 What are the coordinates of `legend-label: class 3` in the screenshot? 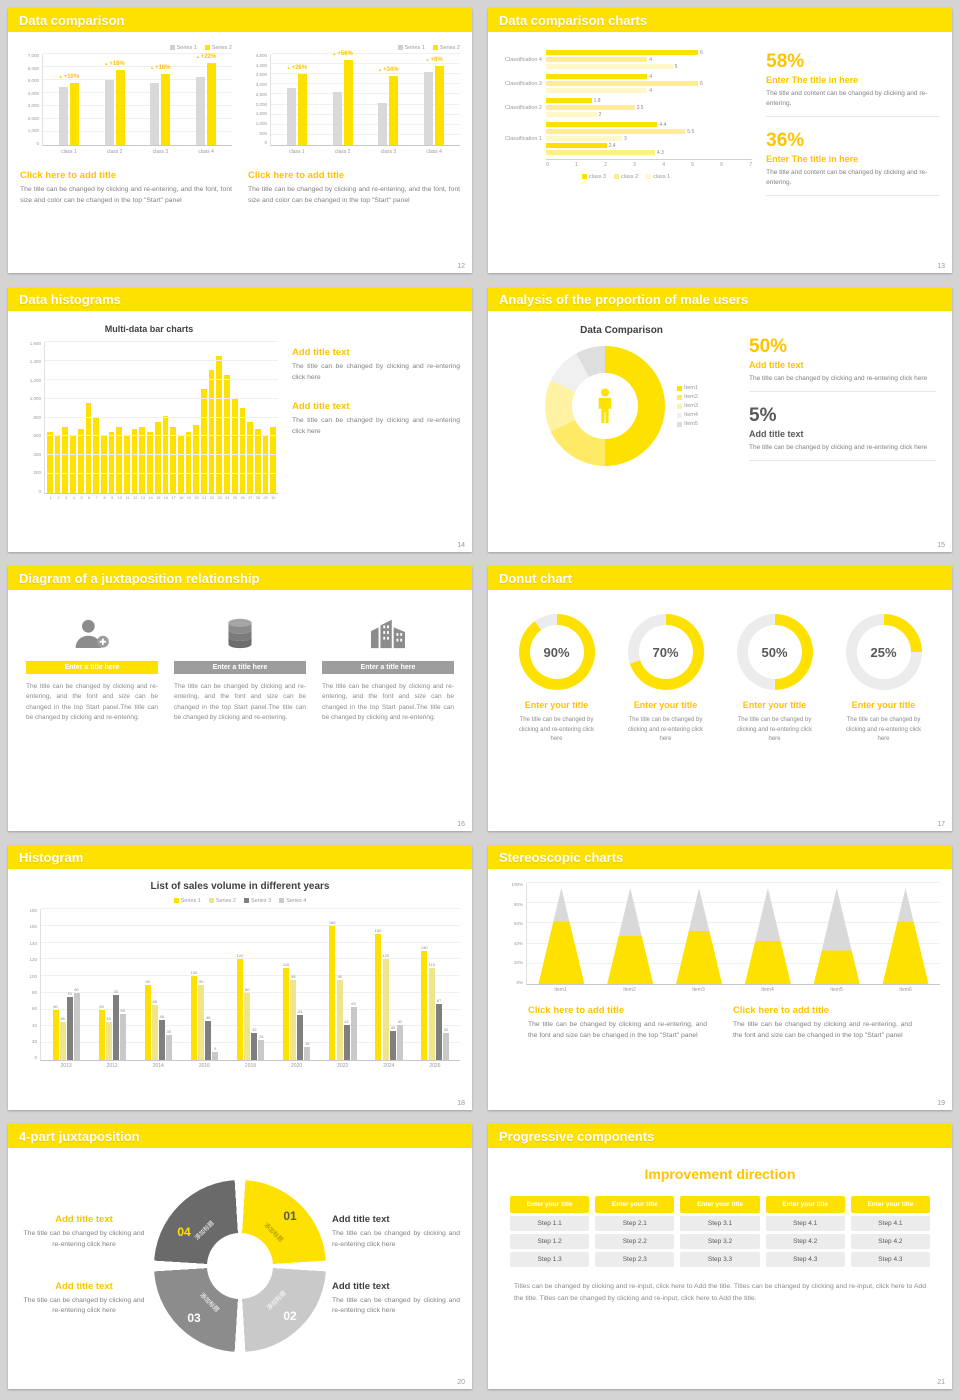 It's located at (597, 176).